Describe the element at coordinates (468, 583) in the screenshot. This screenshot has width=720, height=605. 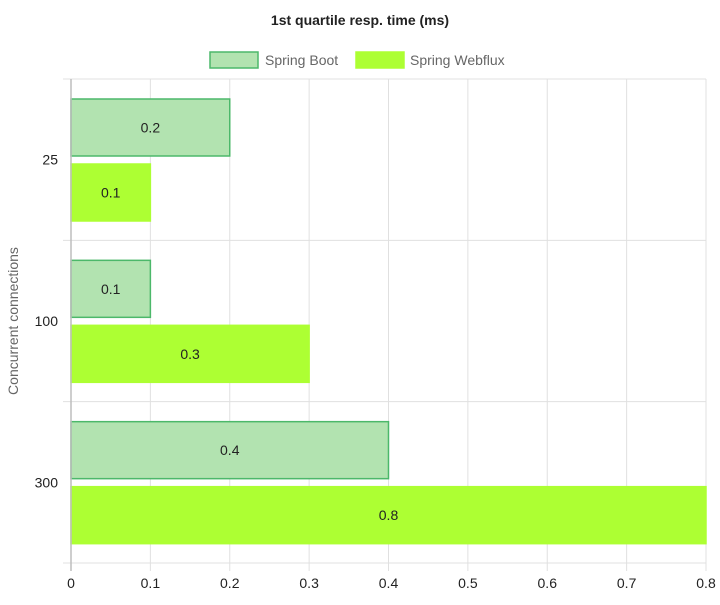
I see `x-tick-label-5: 0.5` at that location.